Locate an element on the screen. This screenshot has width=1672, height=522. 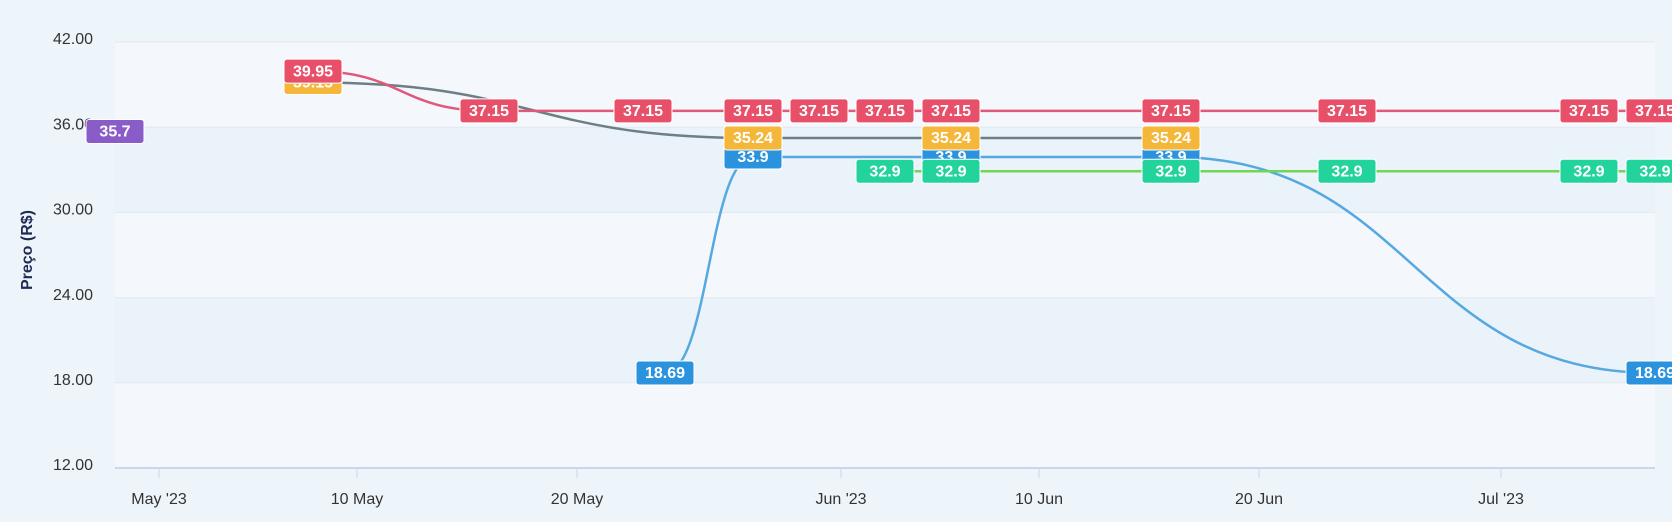
y-tick-label: 36.00 is located at coordinates (73, 124).